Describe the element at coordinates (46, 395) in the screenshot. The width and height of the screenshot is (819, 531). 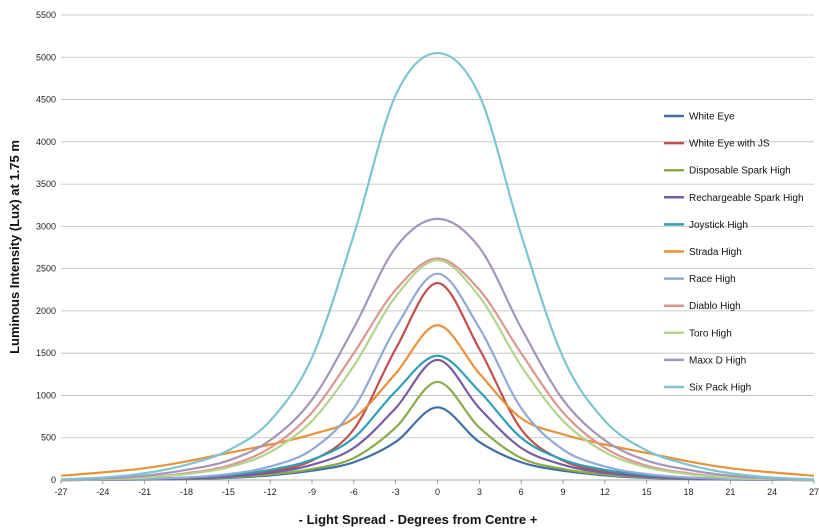
I see `y-tick-label: 1000` at that location.